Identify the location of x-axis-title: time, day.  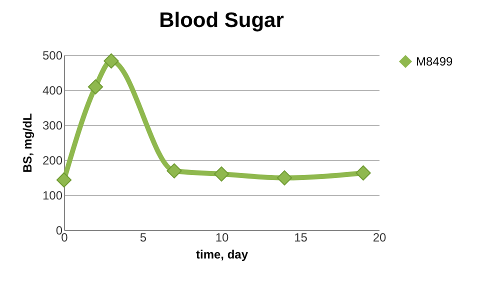
(222, 255).